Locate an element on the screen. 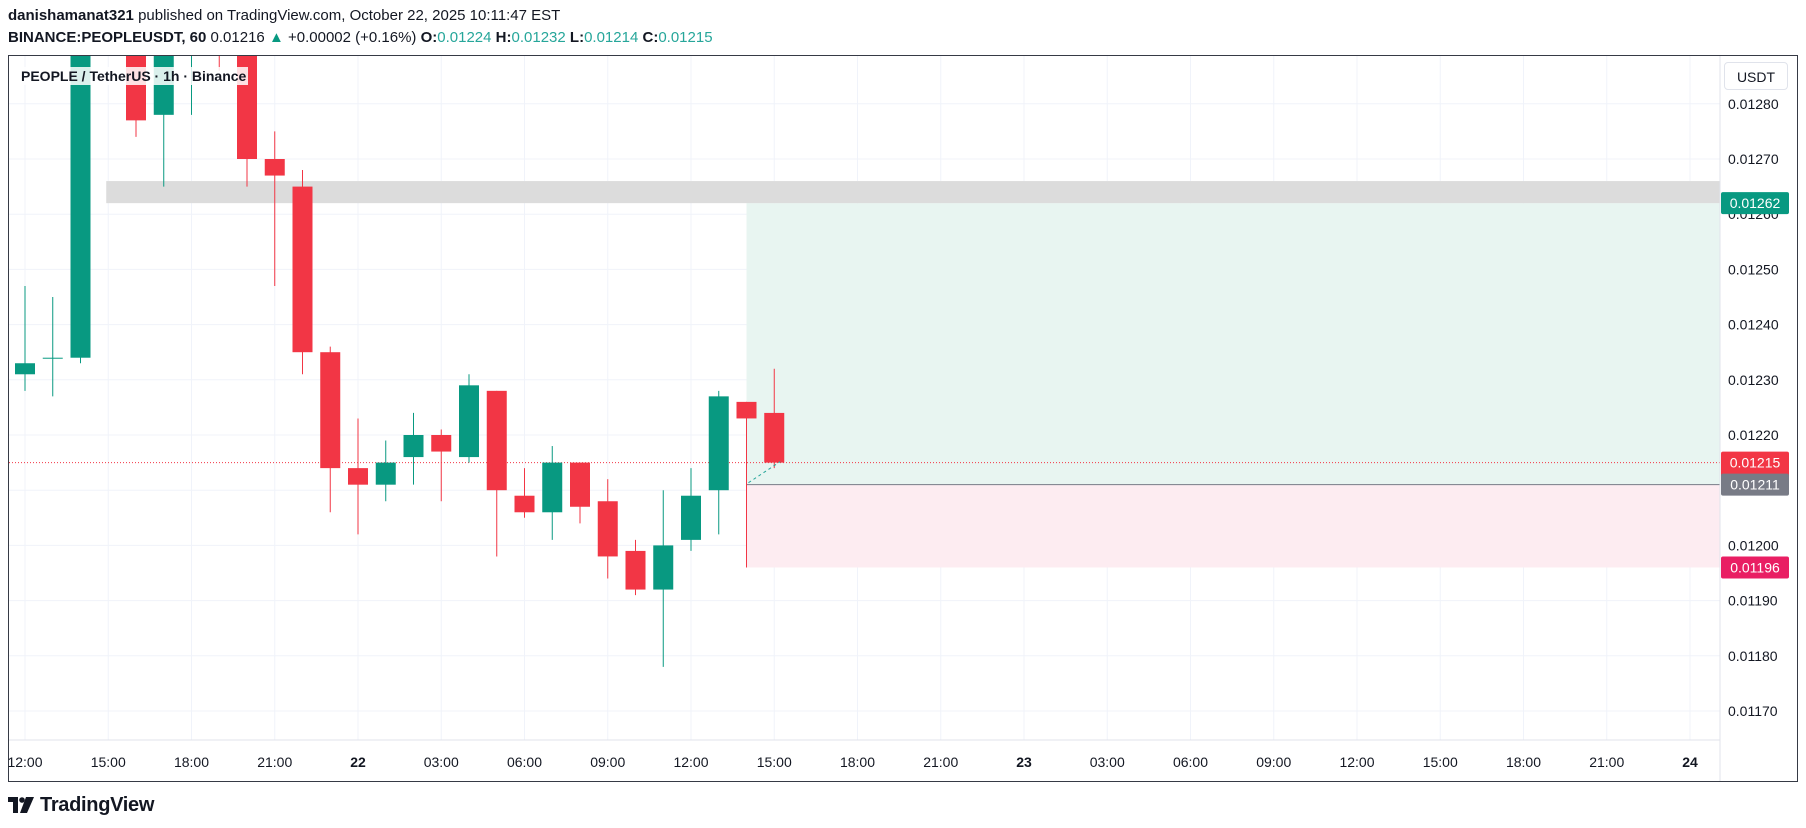 The image size is (1806, 828). y-tick-label: 0.01250 is located at coordinates (1753, 269).